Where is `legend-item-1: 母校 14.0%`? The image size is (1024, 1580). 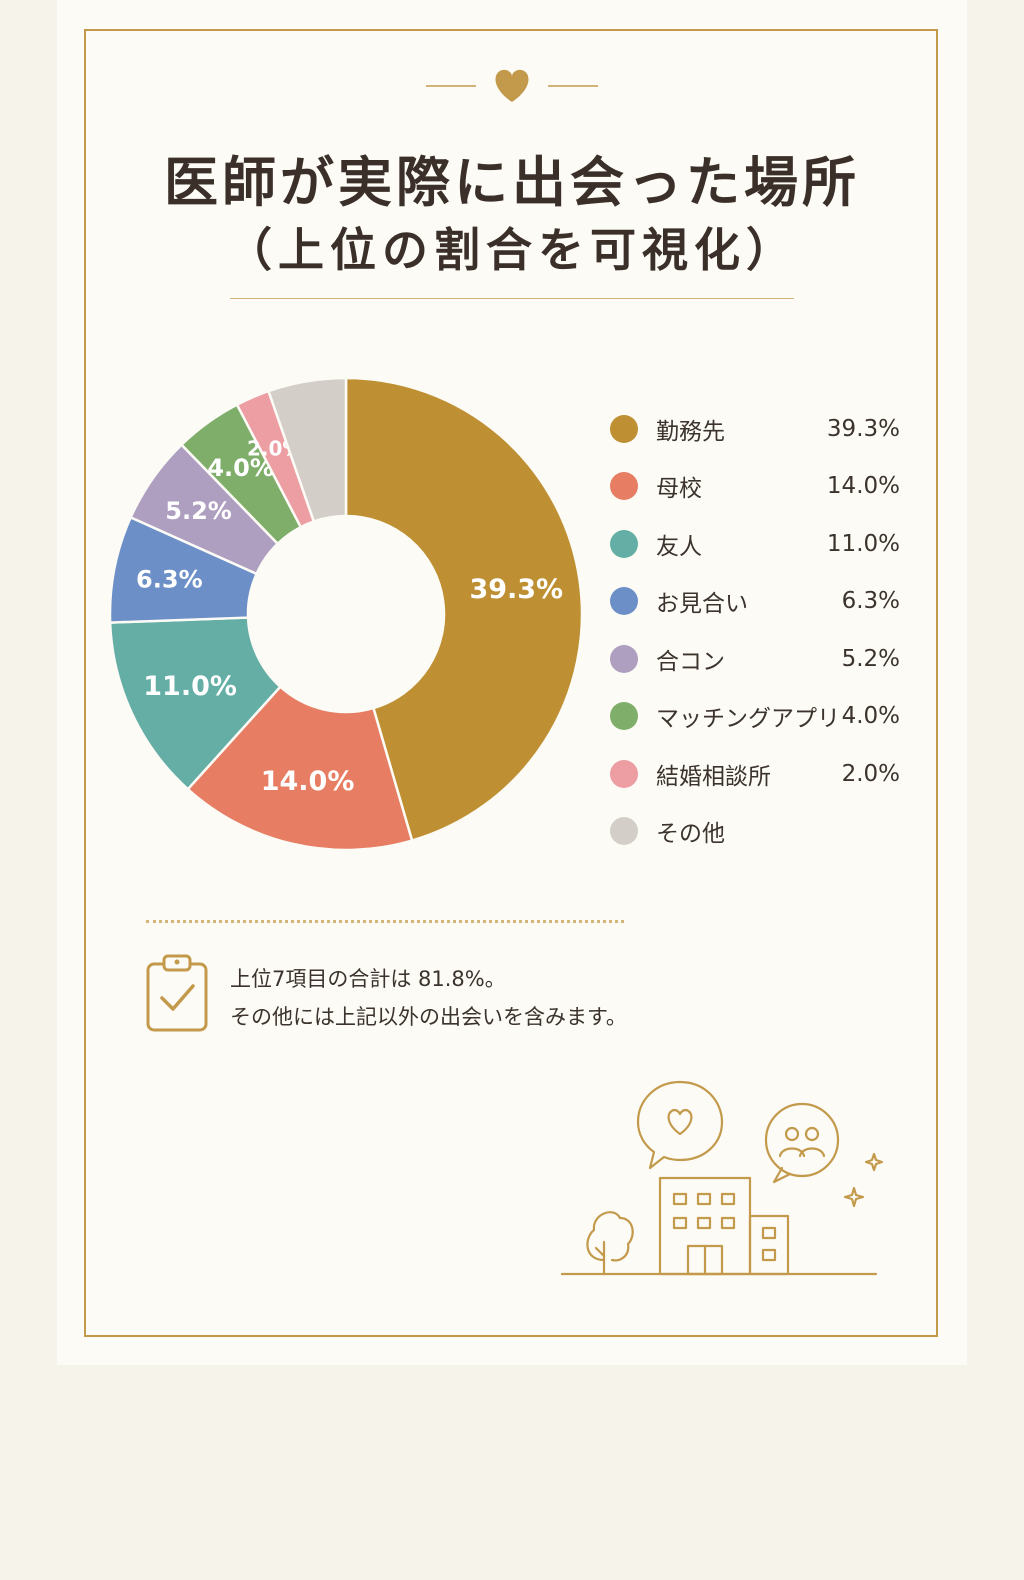 legend-item-1: 母校 14.0% is located at coordinates (758, 487).